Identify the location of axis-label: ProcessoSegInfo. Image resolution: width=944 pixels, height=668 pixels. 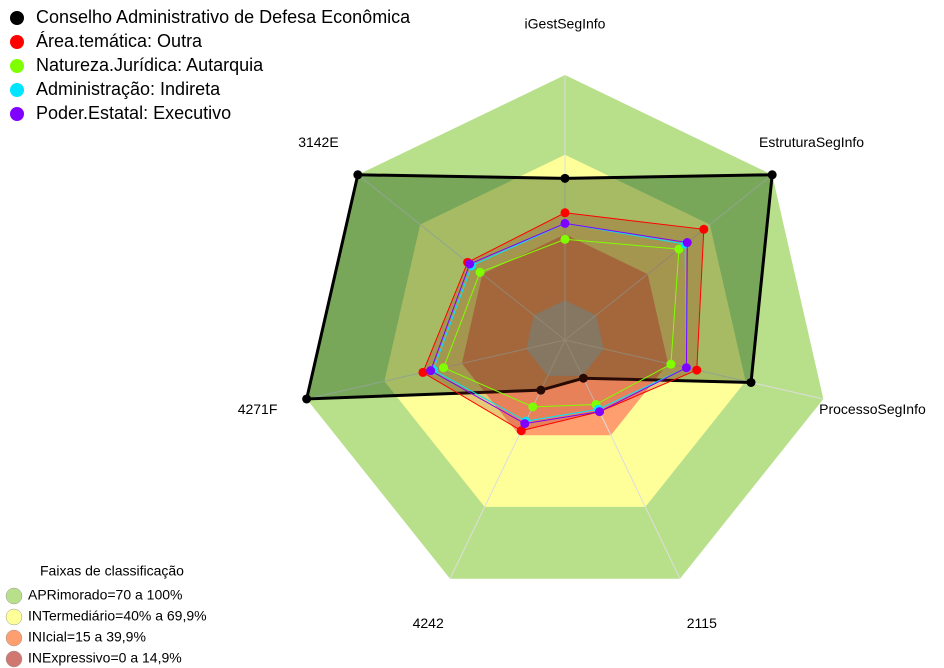
(872, 409).